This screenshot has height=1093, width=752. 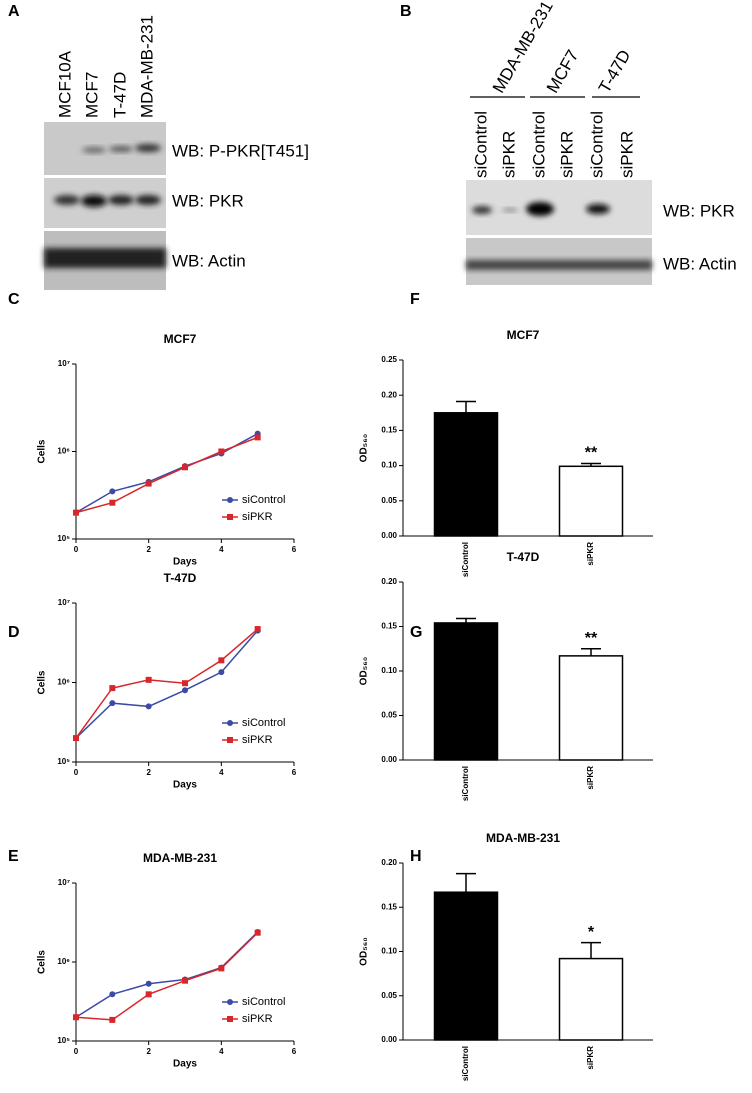 I want to click on panel-letter: F, so click(x=415, y=299).